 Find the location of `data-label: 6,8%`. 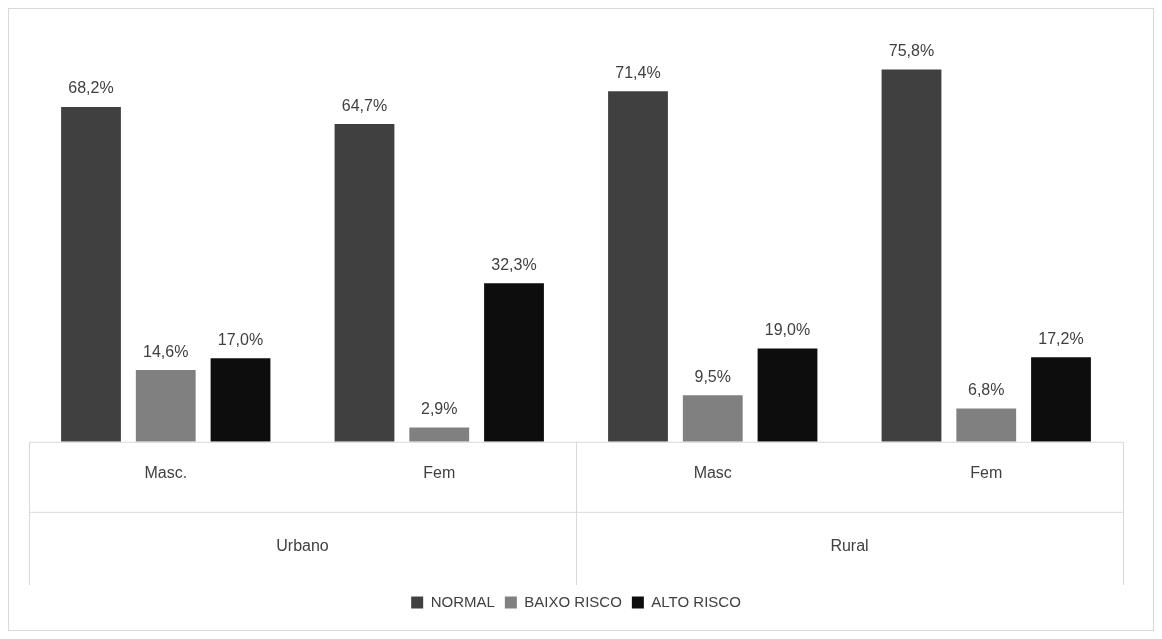

data-label: 6,8% is located at coordinates (986, 389).